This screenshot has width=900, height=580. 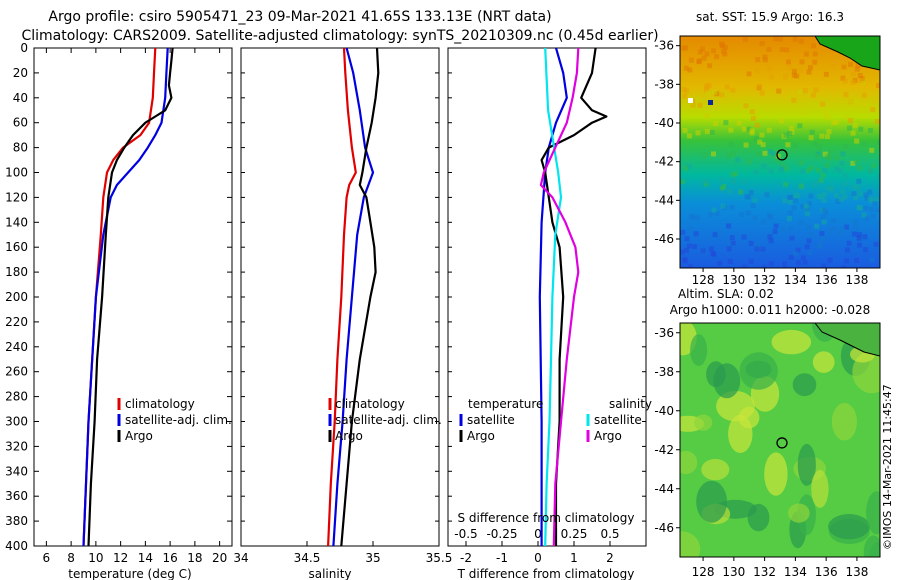 What do you see at coordinates (16, 297) in the screenshot?
I see `depth-tick-label: 200` at bounding box center [16, 297].